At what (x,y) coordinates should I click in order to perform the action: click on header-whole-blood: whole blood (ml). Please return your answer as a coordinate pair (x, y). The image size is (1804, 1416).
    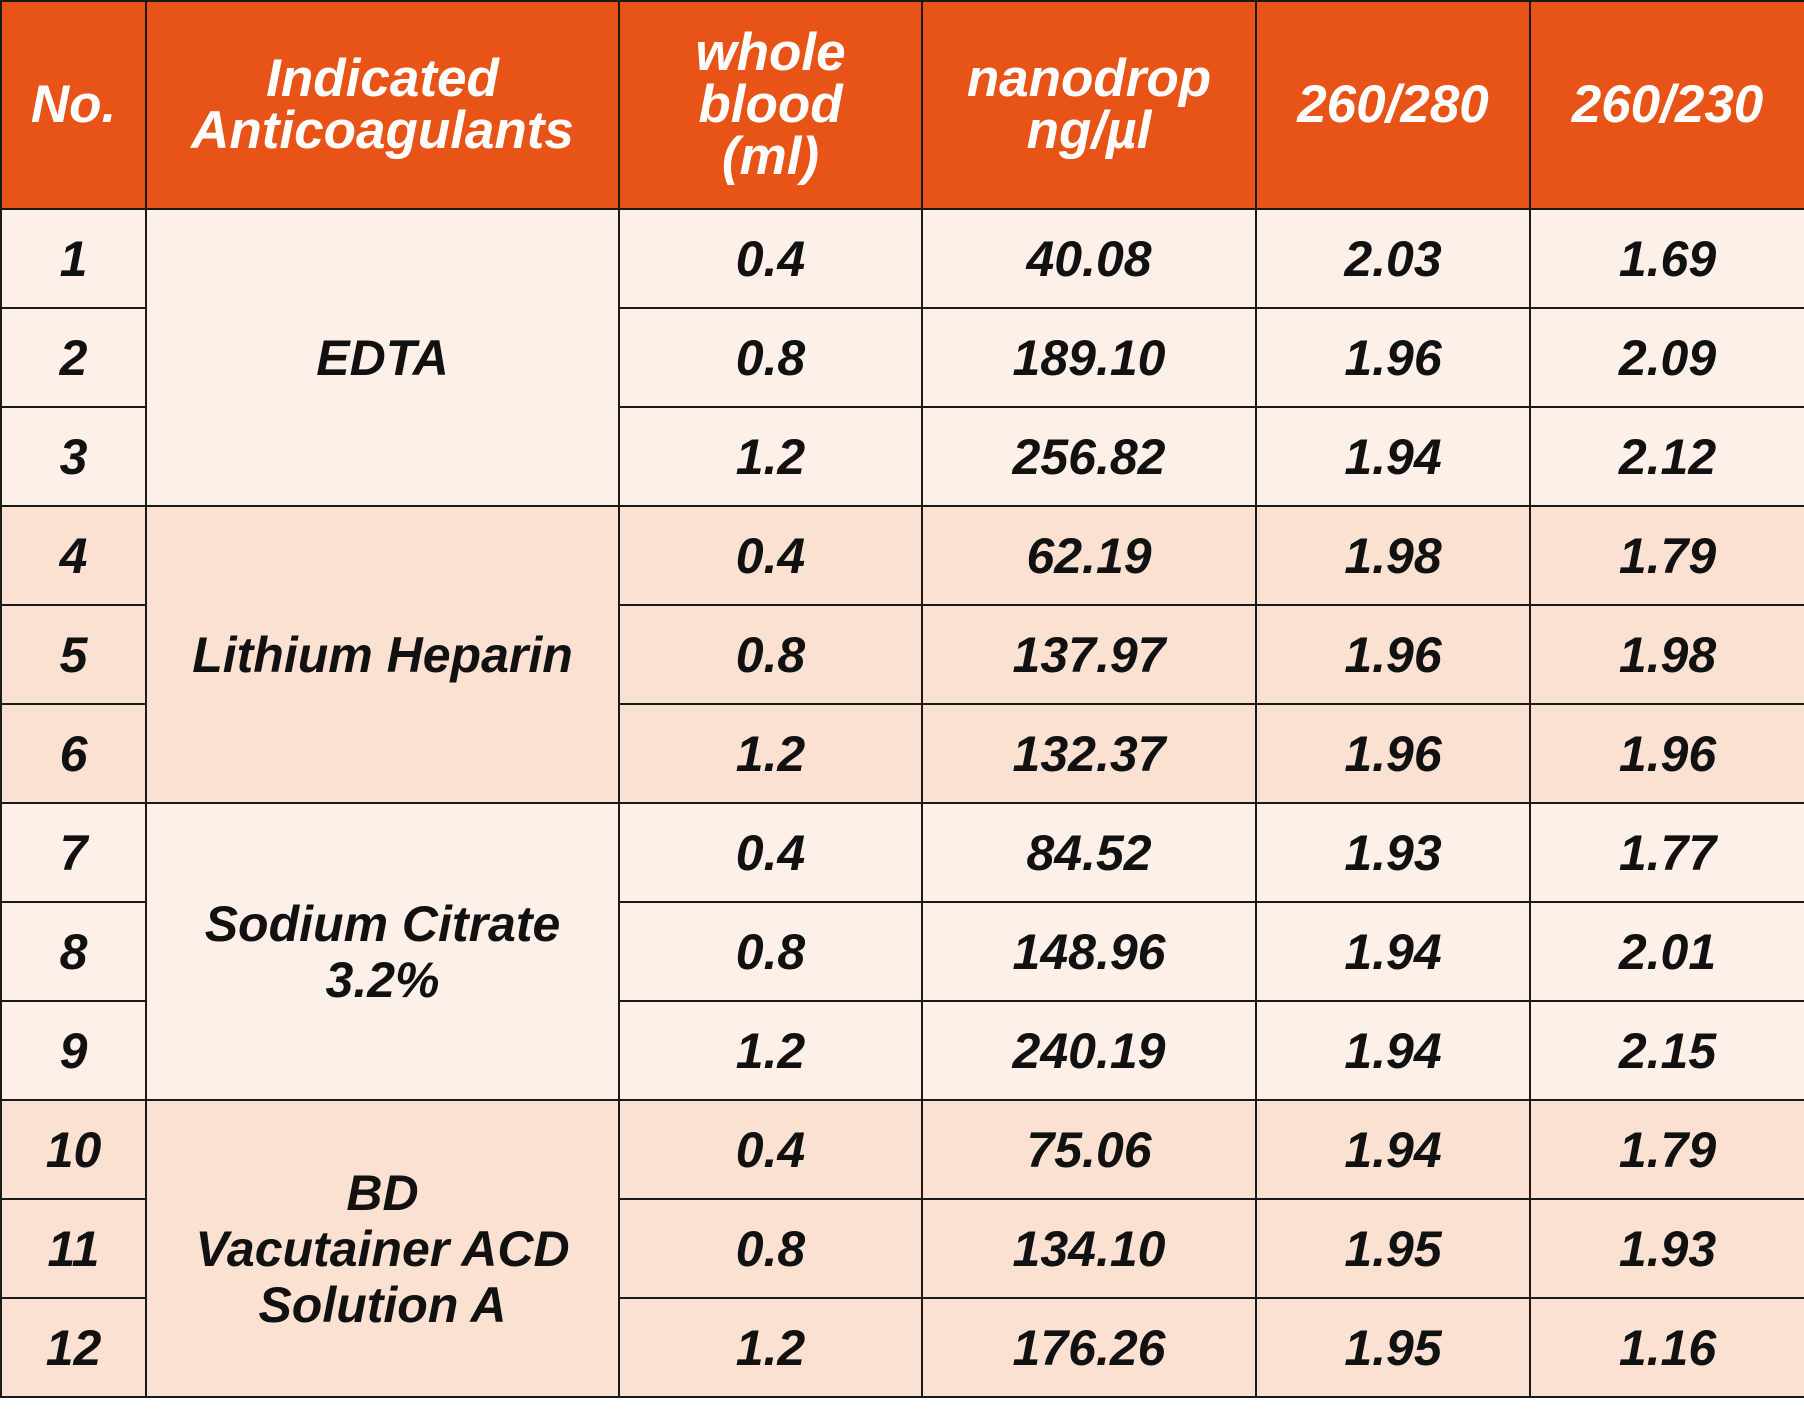
    Looking at the image, I should click on (770, 105).